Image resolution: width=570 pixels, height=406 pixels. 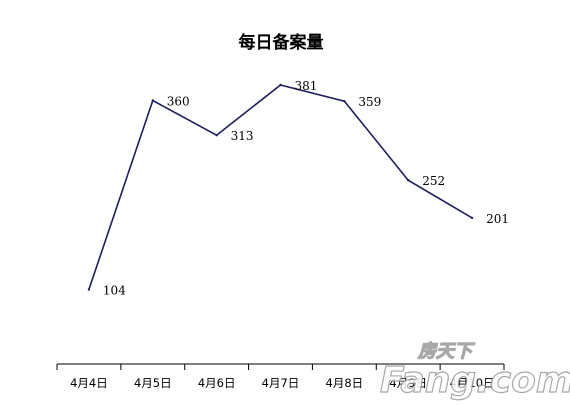 I want to click on data-label: 381, so click(x=306, y=86).